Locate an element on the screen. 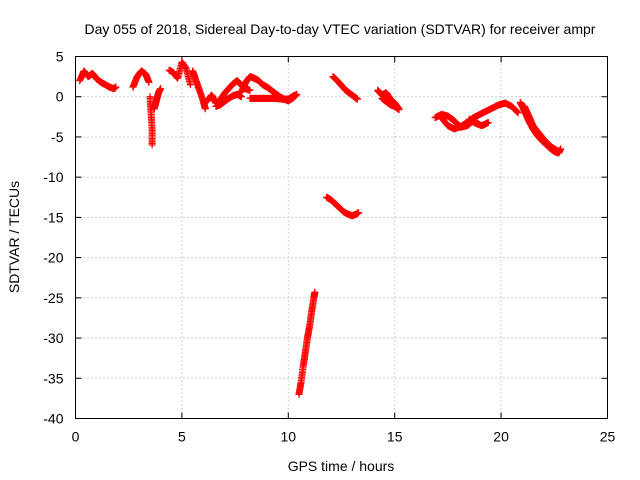  y-tick-label: 5 is located at coordinates (60, 57).